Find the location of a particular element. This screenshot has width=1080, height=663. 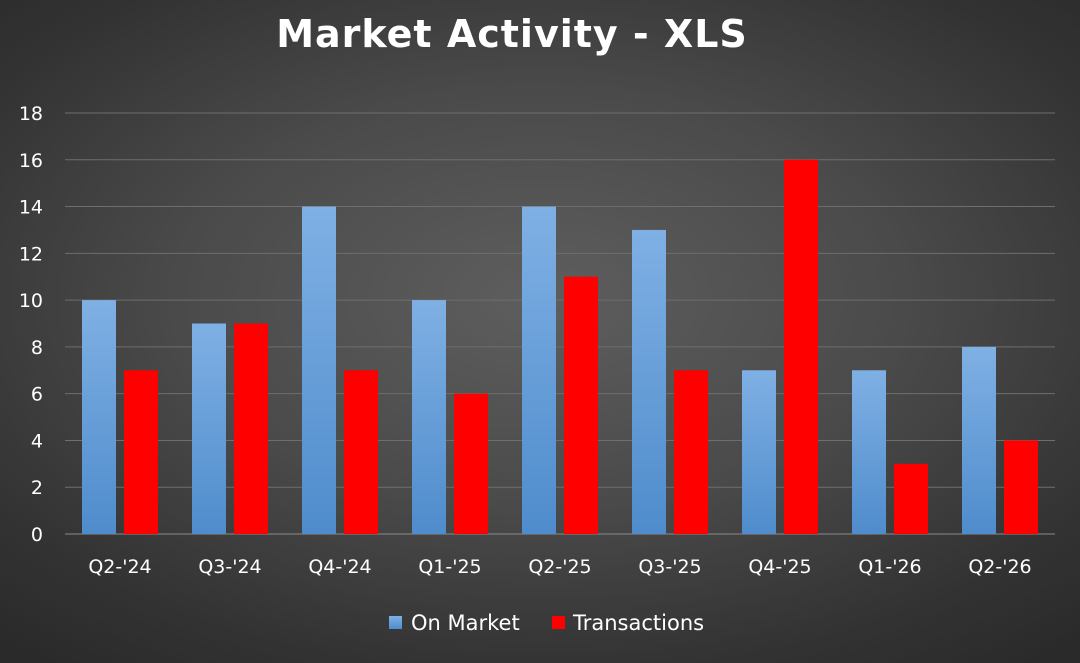

y-tick-label: 2 is located at coordinates (37, 488).